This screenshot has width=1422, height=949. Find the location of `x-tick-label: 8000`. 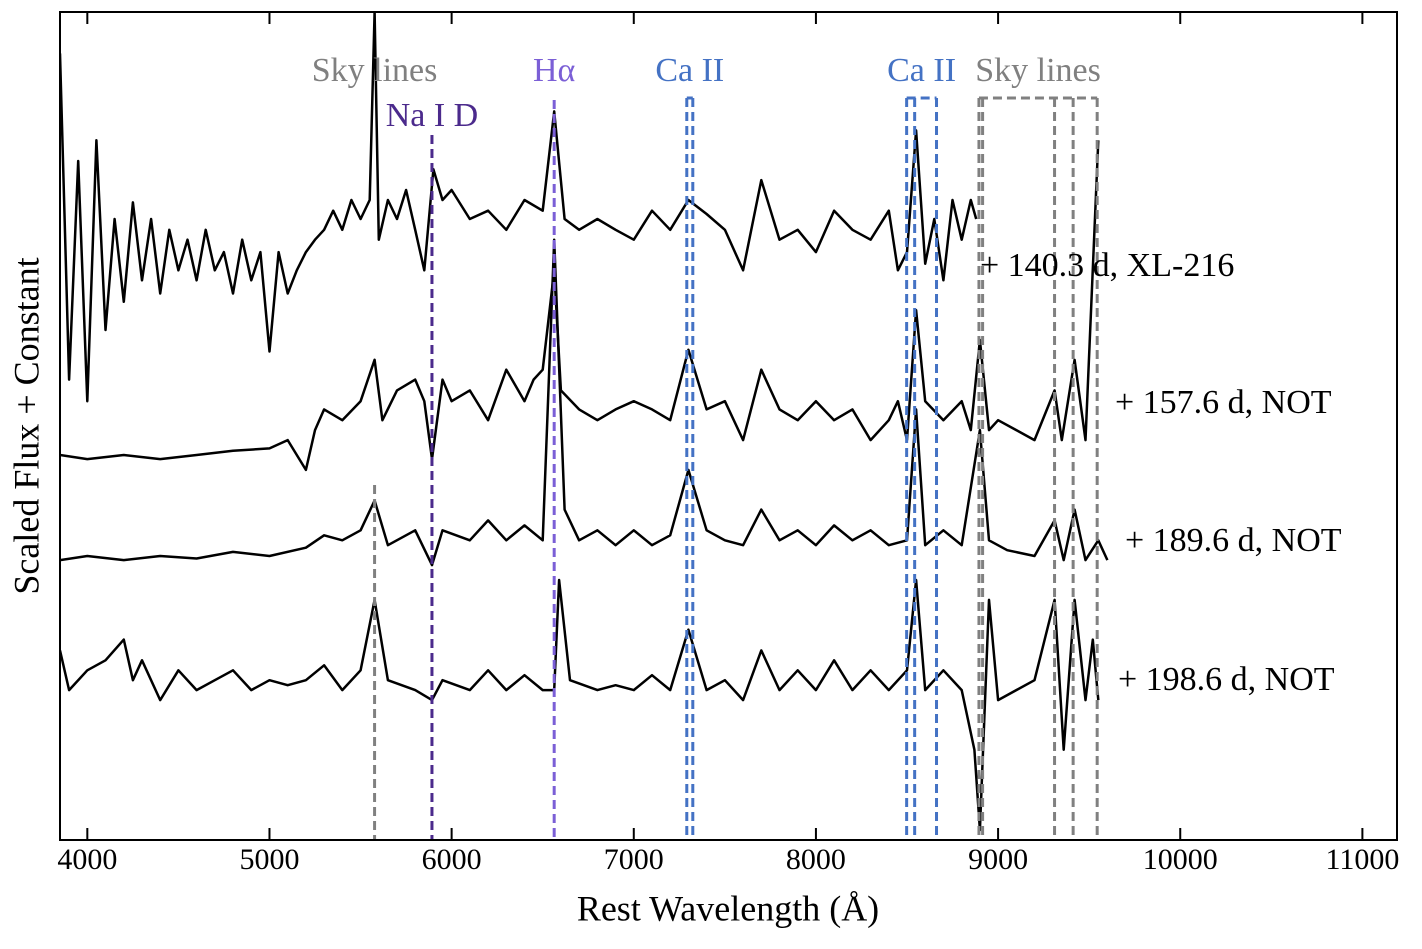

x-tick-label: 8000 is located at coordinates (816, 859).